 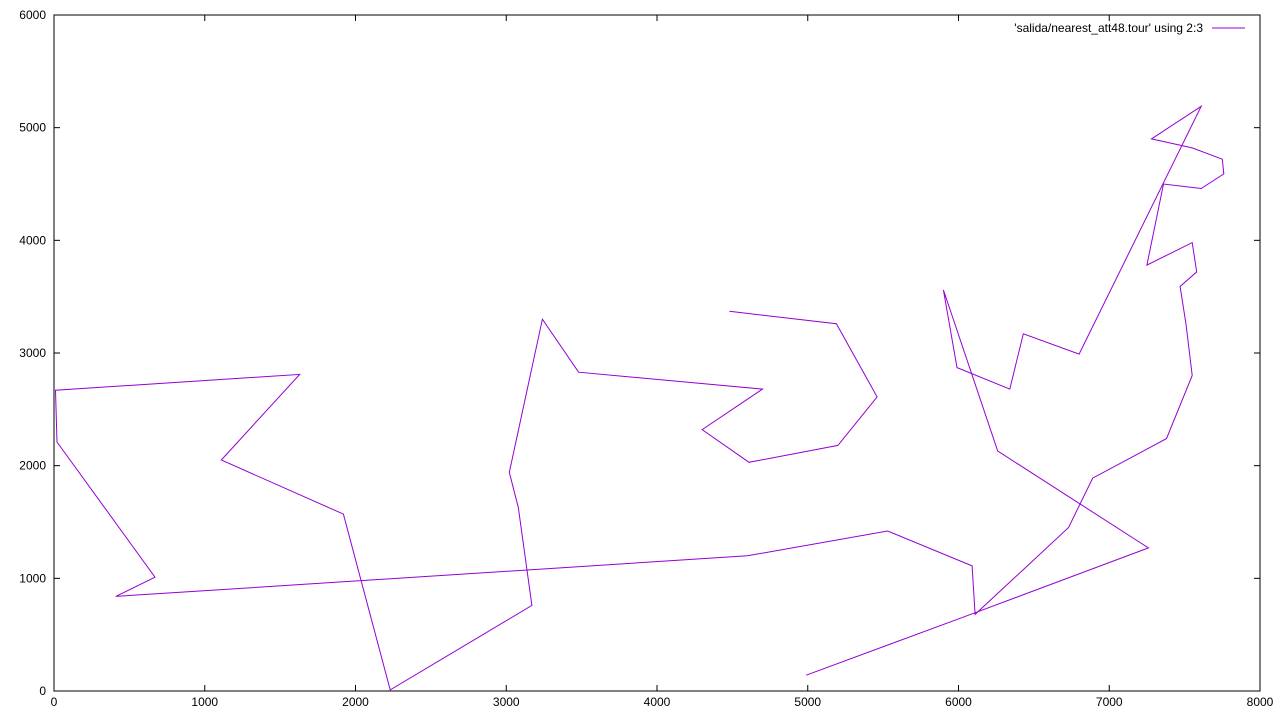 I want to click on y-tick-label: 3000, so click(x=32, y=353).